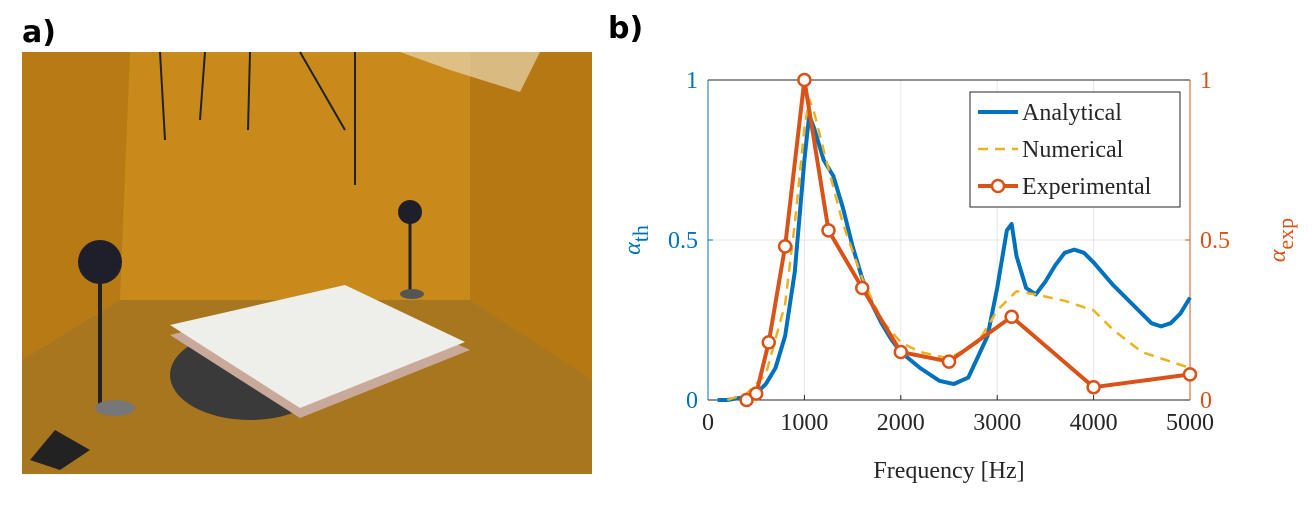 This screenshot has width=1312, height=509. Describe the element at coordinates (1087, 187) in the screenshot. I see `legend-label: Experimental` at that location.